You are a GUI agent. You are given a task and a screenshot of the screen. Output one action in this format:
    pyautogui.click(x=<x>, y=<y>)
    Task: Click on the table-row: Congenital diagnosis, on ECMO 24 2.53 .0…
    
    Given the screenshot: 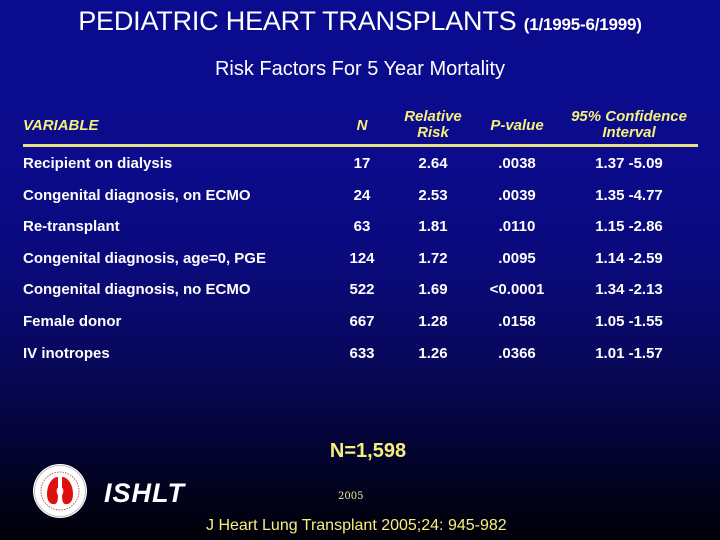 What is the action you would take?
    pyautogui.click(x=360, y=195)
    